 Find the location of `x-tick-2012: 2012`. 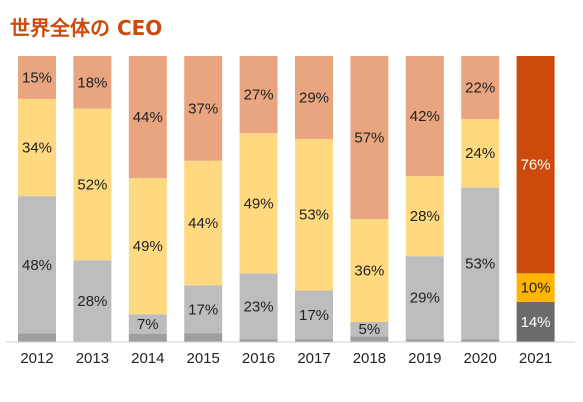

x-tick-2012: 2012 is located at coordinates (36, 358).